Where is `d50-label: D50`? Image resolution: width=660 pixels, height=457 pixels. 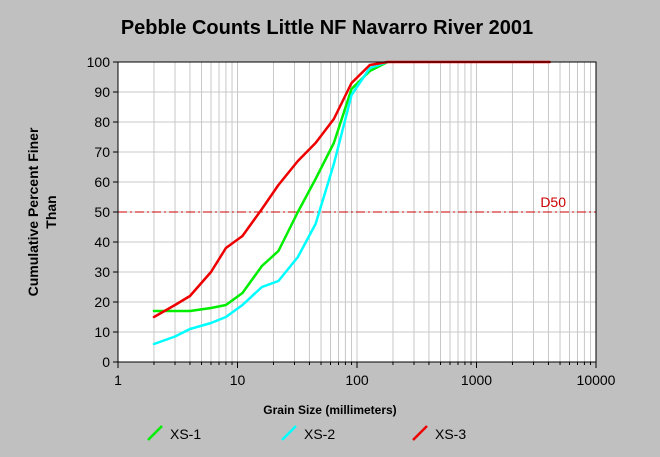 d50-label: D50 is located at coordinates (553, 202).